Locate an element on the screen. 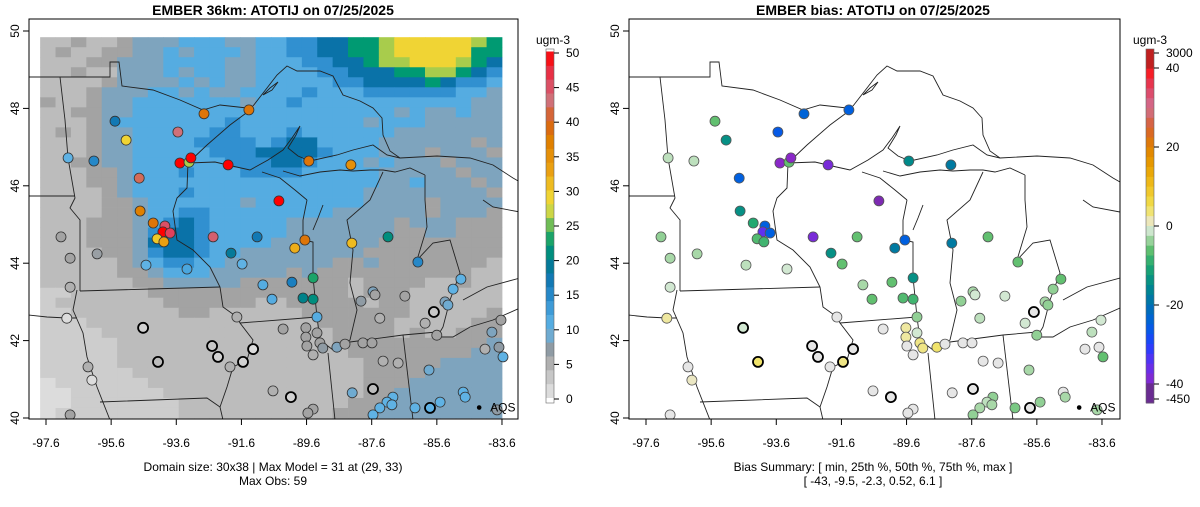 The height and width of the screenshot is (507, 1200). y-tick-label: 46 is located at coordinates (615, 186).